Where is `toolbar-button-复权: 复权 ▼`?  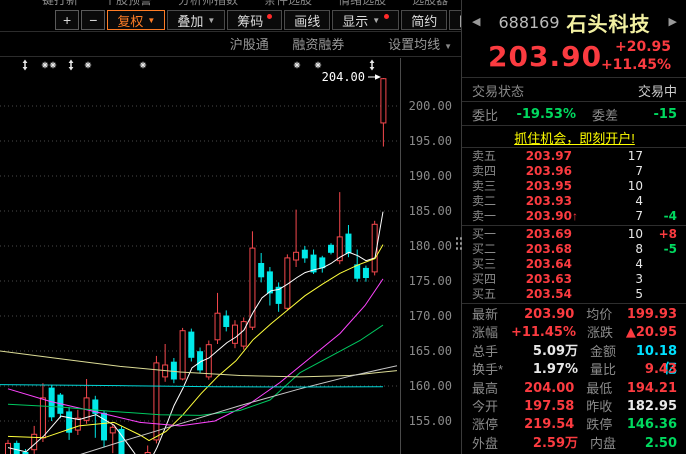
toolbar-button-复权: 复权 ▼ is located at coordinates (136, 20).